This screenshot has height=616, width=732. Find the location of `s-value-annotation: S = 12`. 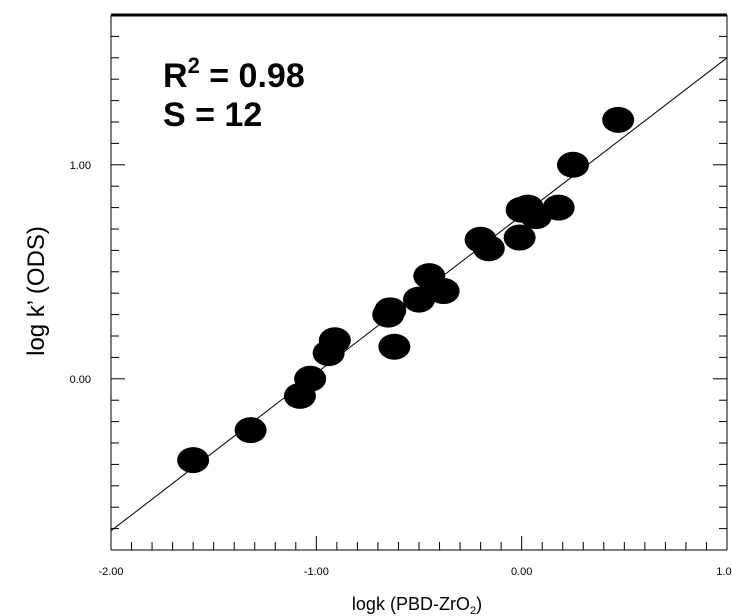

s-value-annotation: S = 12 is located at coordinates (212, 115).